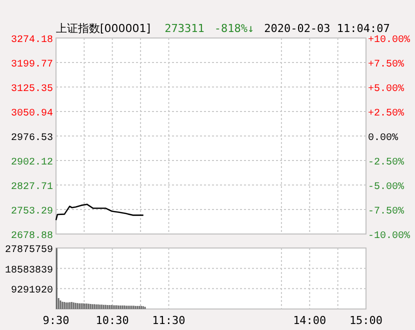  I want to click on y2-tick-label: -2.50%, so click(386, 163).